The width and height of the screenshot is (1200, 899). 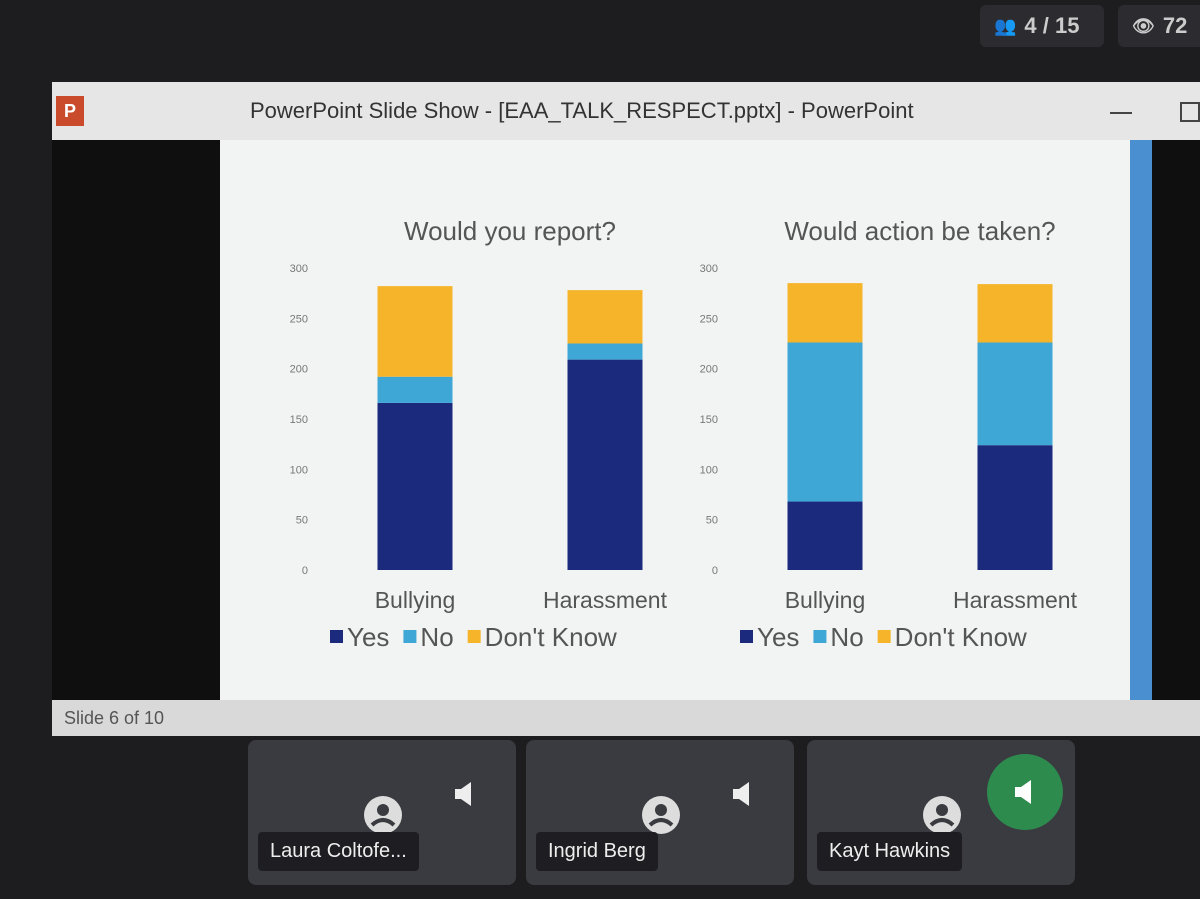 I want to click on minimize, so click(x=1121, y=113).